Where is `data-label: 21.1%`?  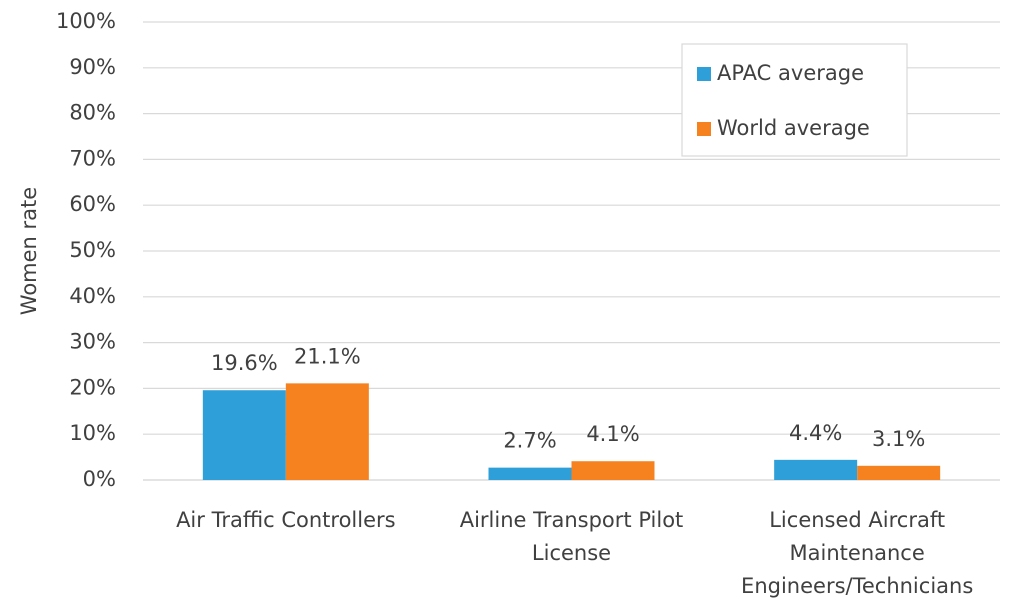 data-label: 21.1% is located at coordinates (327, 356).